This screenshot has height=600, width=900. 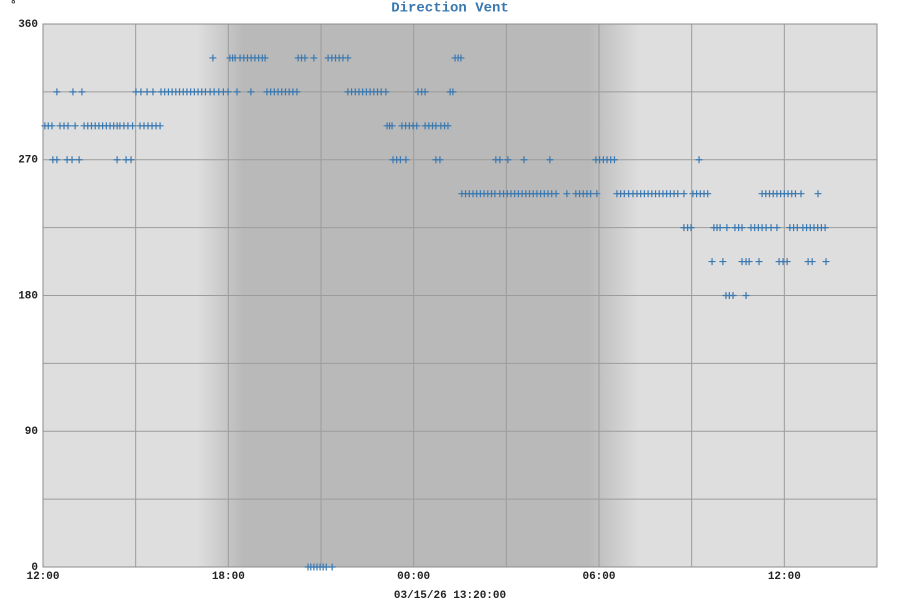 I want to click on y-unit: °, so click(x=13, y=6).